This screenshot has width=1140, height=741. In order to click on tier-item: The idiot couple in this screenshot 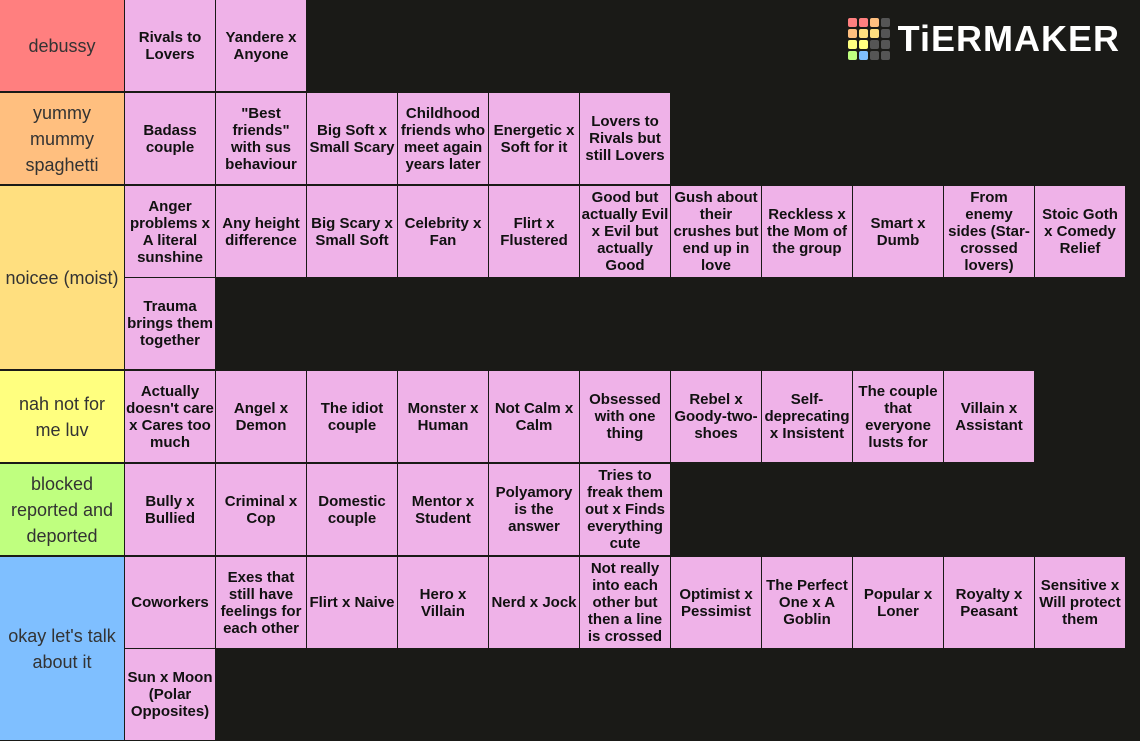, I will do `click(352, 416)`.